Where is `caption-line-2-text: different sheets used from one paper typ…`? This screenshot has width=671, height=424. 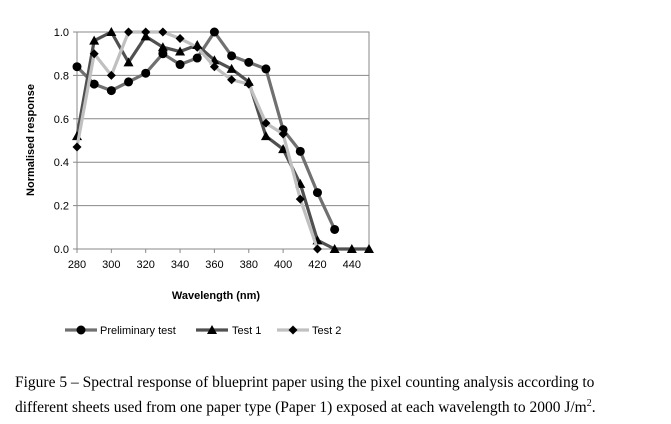
caption-line-2-text: different sheets used from one paper typ… is located at coordinates (301, 408).